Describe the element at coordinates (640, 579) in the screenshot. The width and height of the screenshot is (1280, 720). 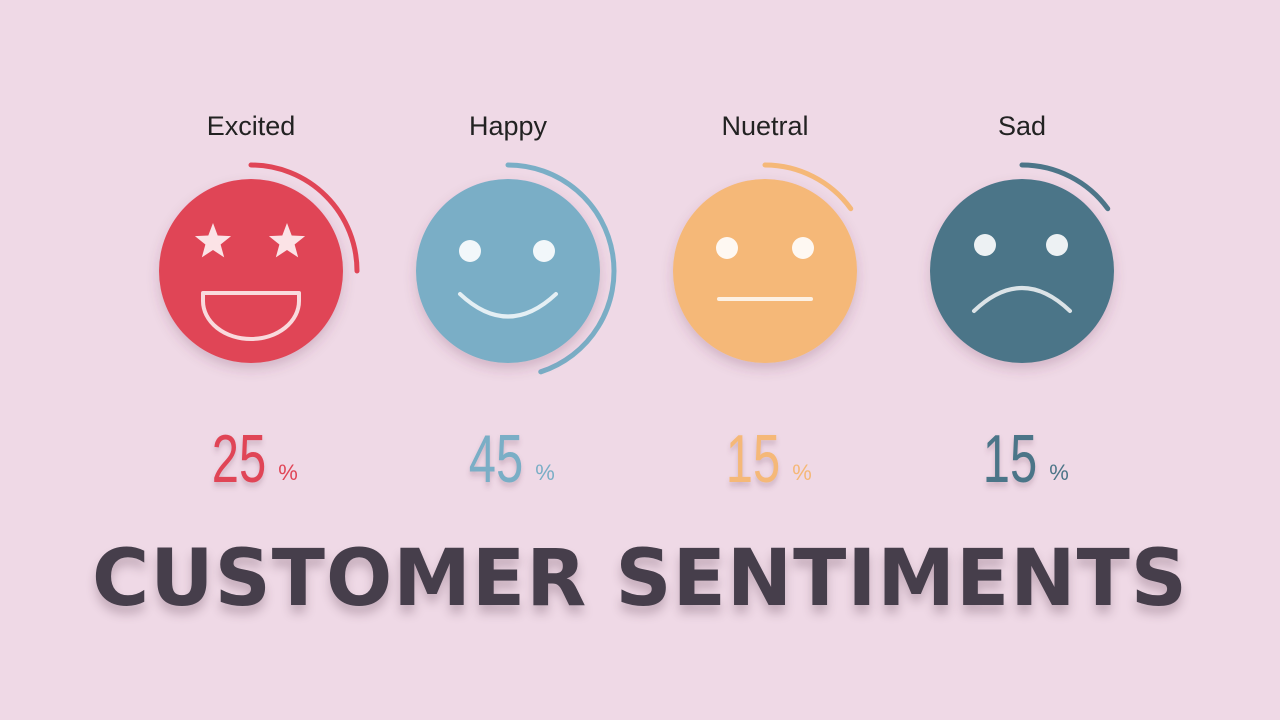
I see `chart-title: CUSTOMER SENTIMENTS` at that location.